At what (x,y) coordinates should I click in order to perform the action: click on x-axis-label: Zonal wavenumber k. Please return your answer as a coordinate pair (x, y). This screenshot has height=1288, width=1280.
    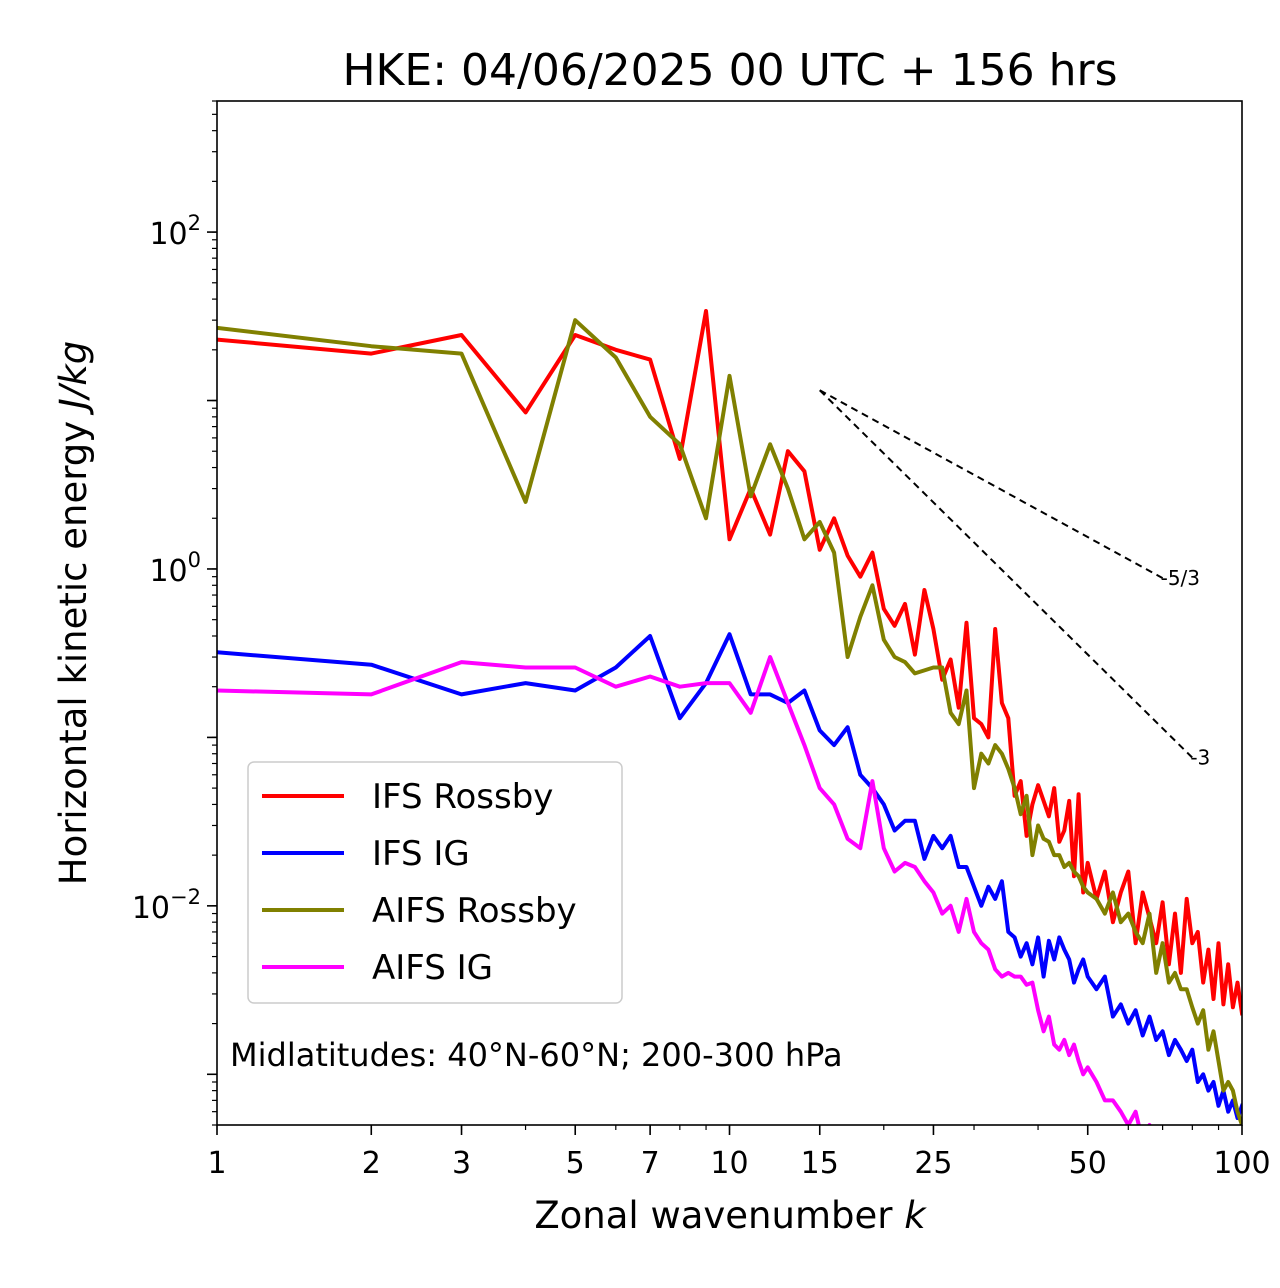
    Looking at the image, I should click on (730, 1215).